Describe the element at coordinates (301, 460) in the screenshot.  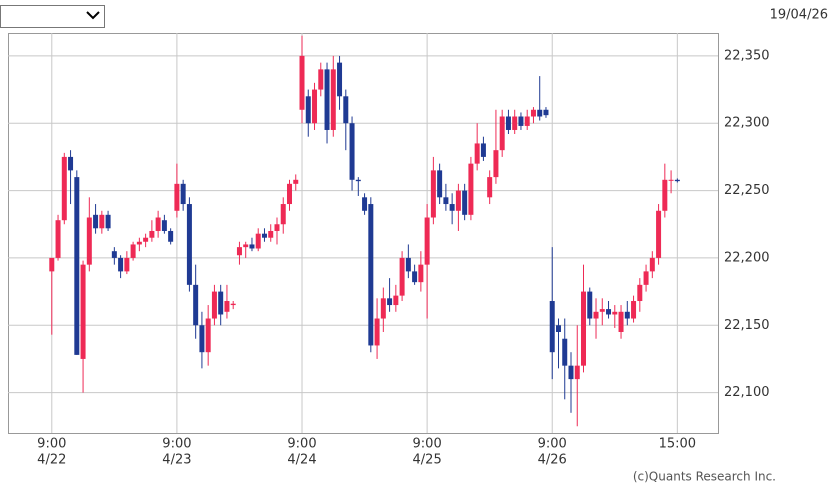
I see `x-tick-date: 4/24` at that location.